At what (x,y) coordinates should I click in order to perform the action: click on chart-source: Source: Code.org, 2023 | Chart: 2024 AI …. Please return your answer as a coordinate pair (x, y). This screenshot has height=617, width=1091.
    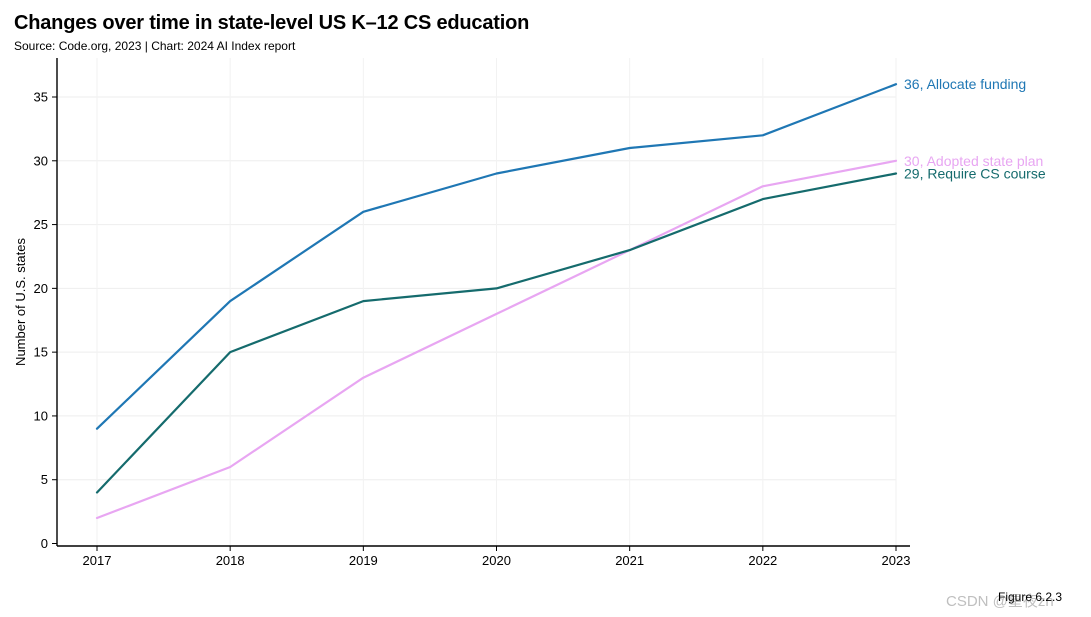
    Looking at the image, I should click on (155, 46).